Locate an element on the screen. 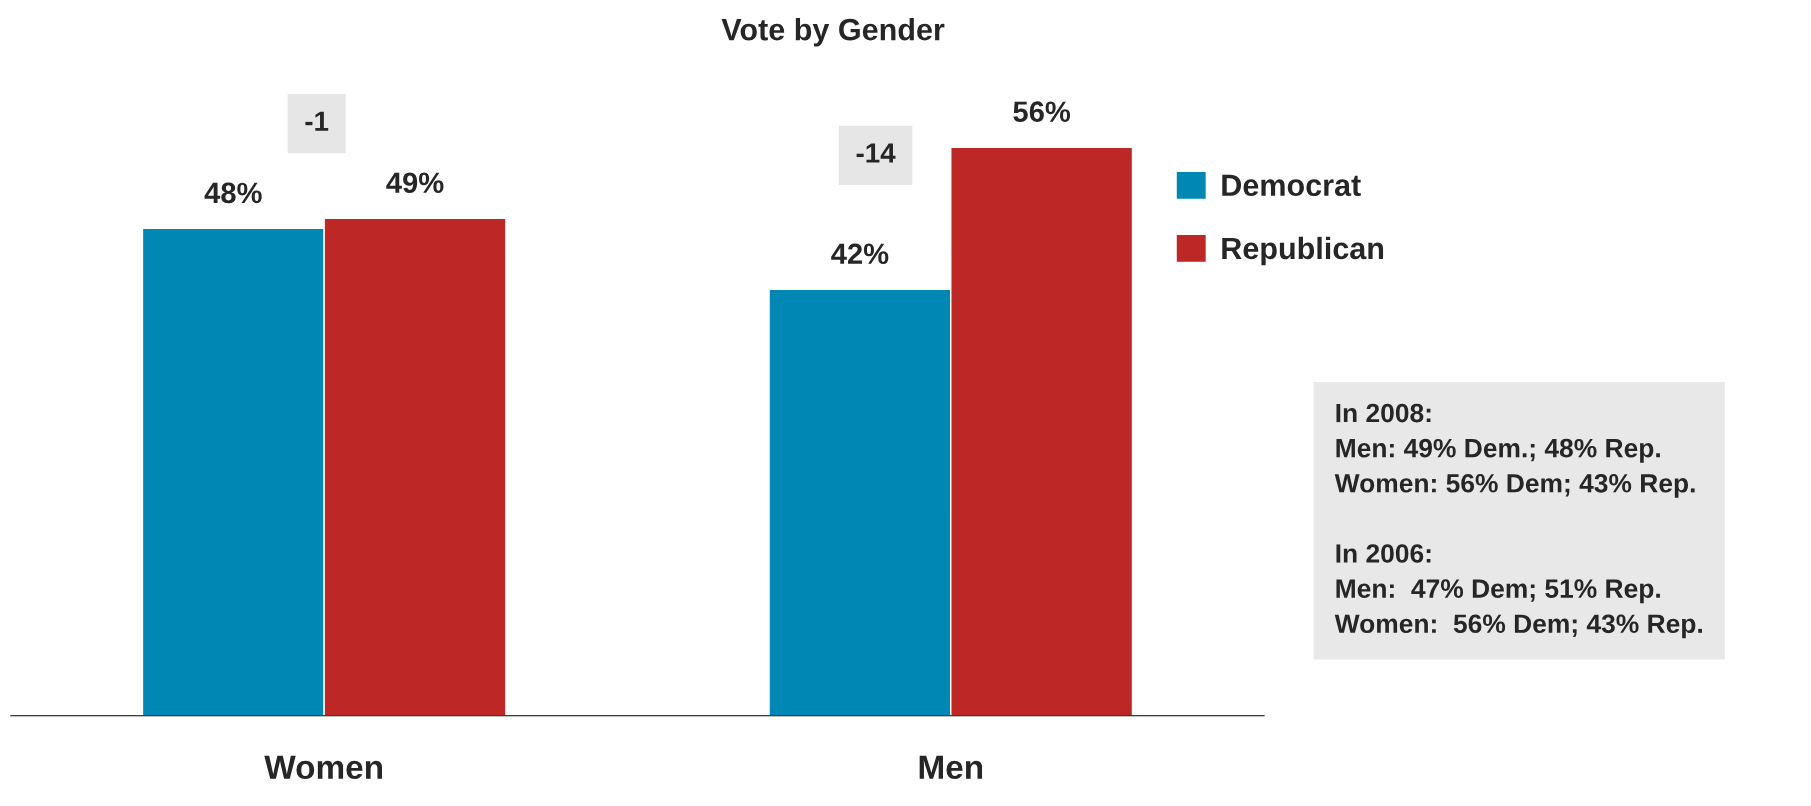 This screenshot has height=806, width=1811. chart-title: Vote by Gender is located at coordinates (833, 32).